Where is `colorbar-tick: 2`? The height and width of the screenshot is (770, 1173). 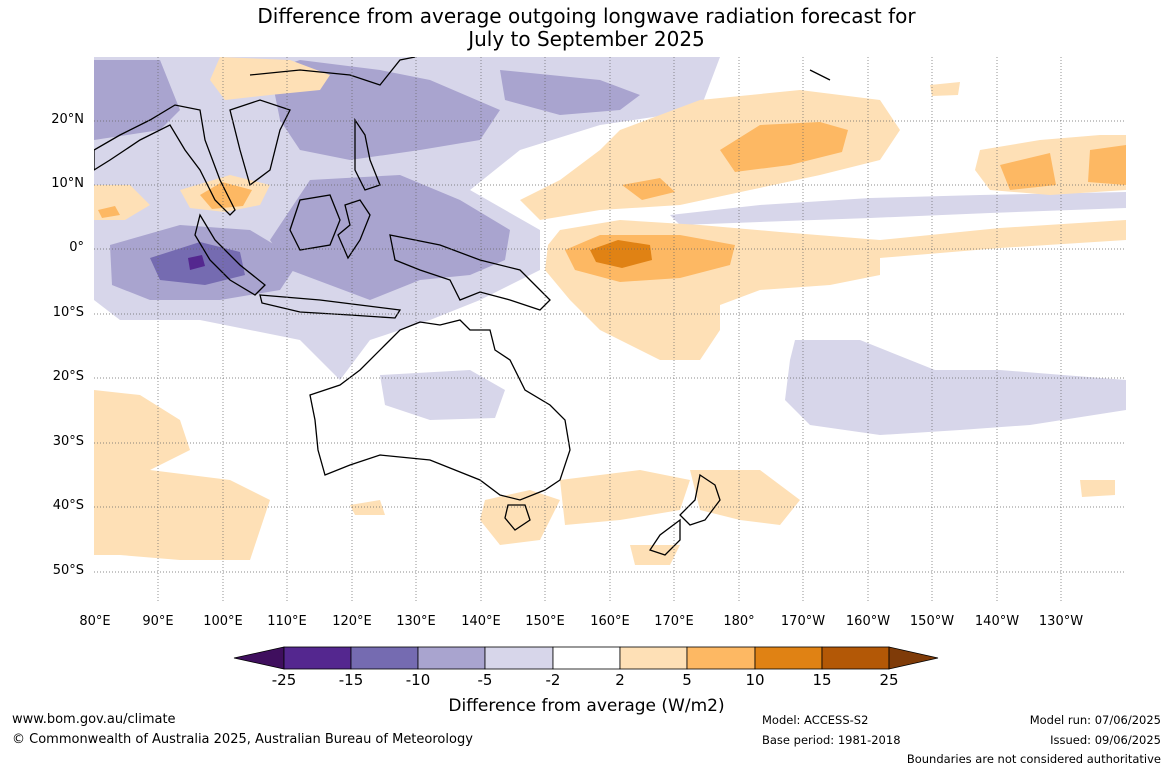
colorbar-tick: 2 is located at coordinates (620, 680).